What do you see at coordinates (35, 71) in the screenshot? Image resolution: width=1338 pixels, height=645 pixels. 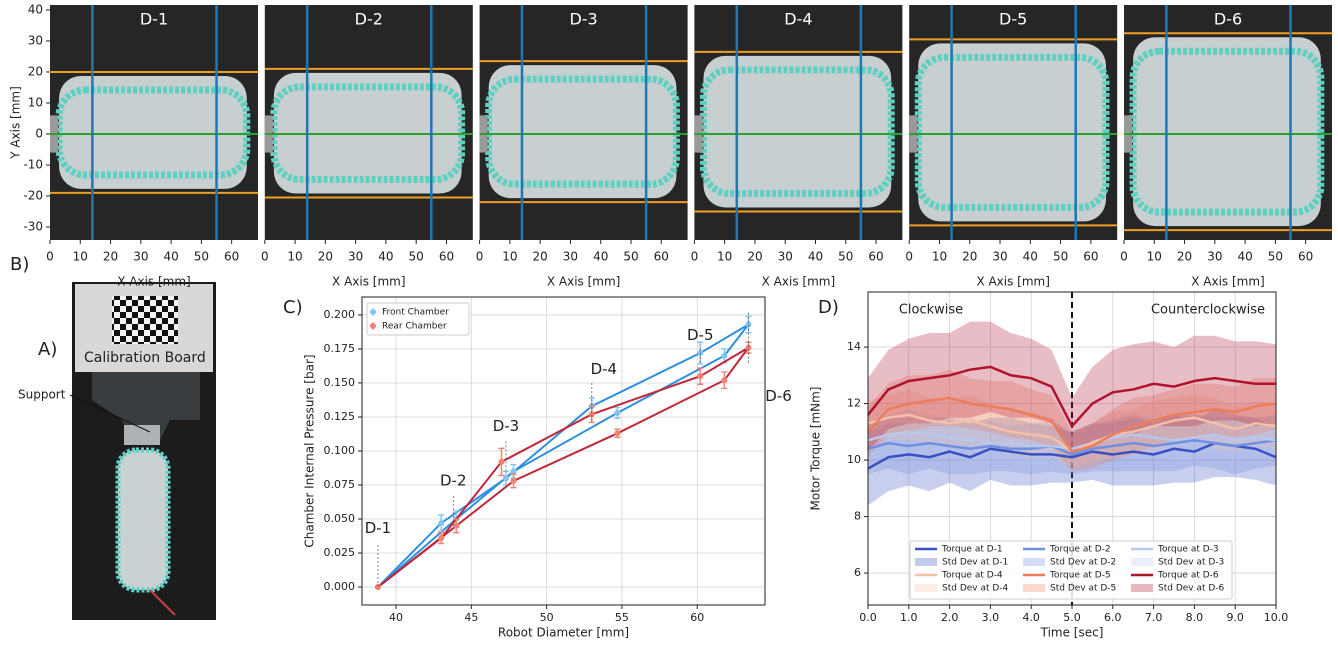 I see `y-tick-label: 20` at bounding box center [35, 71].